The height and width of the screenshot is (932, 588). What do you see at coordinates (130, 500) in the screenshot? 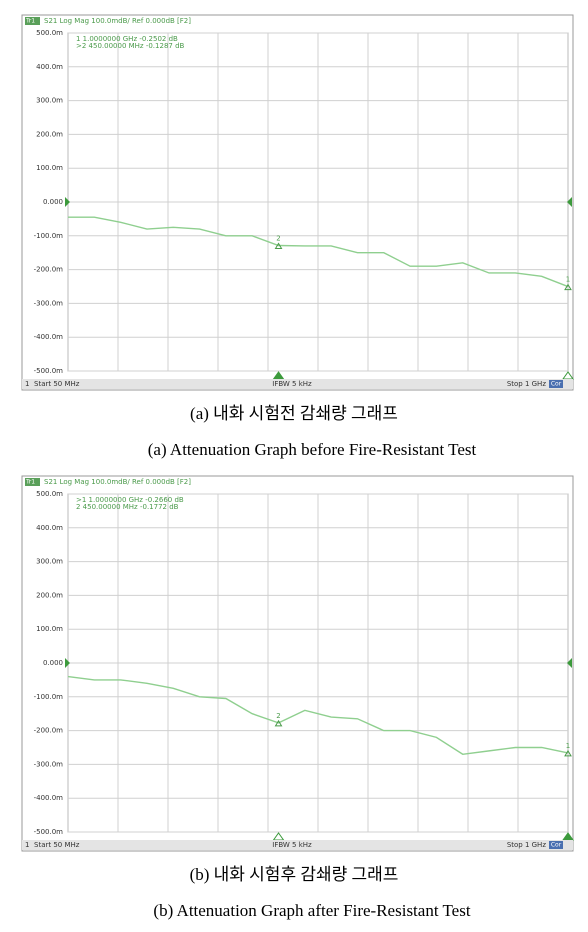
I see `marker-readout: >1 1.0000000 GHz -0.2660 dB` at bounding box center [130, 500].